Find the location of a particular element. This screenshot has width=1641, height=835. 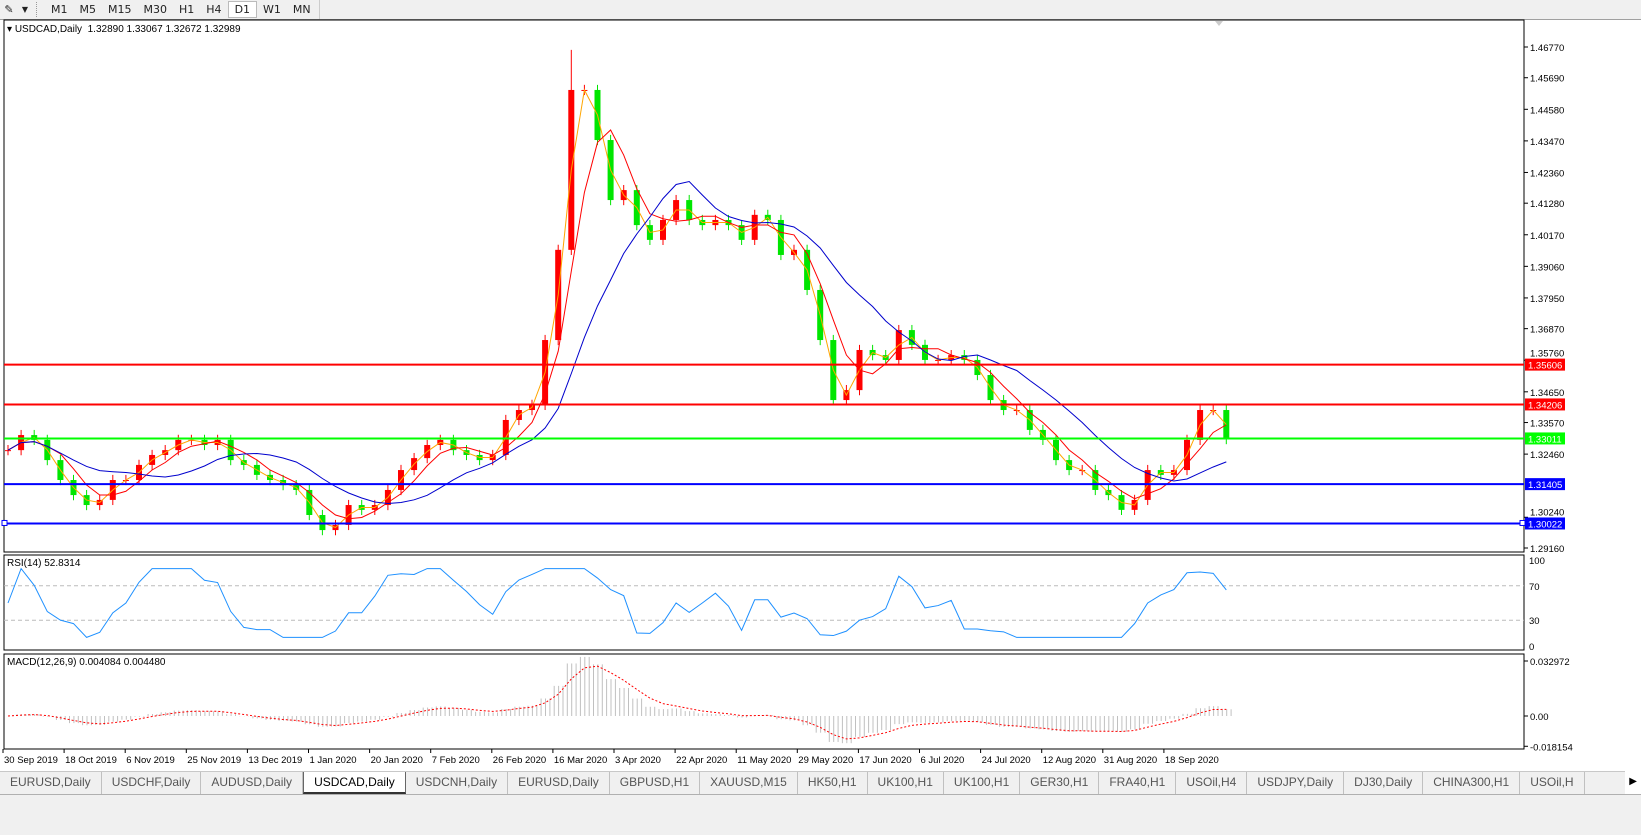

y-tick-label: 1.39060 is located at coordinates (1547, 267).